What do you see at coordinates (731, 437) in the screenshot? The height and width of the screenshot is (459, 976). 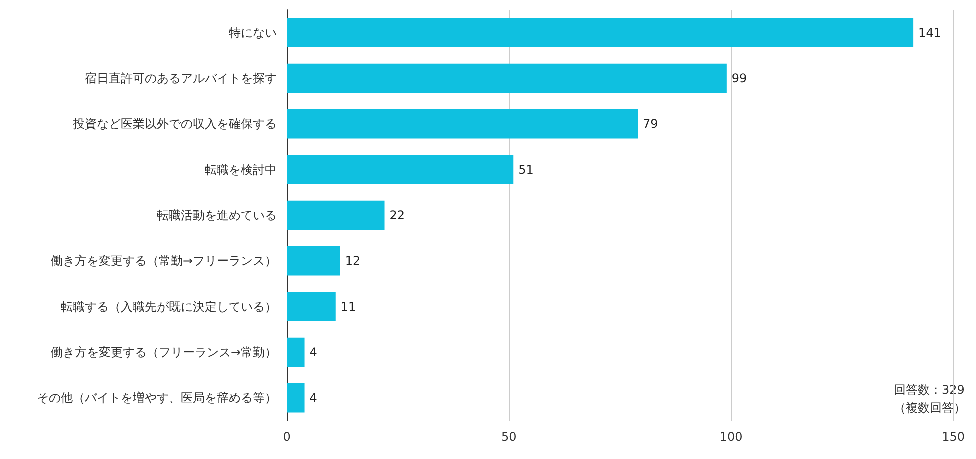 I see `x-tick-label: 100` at bounding box center [731, 437].